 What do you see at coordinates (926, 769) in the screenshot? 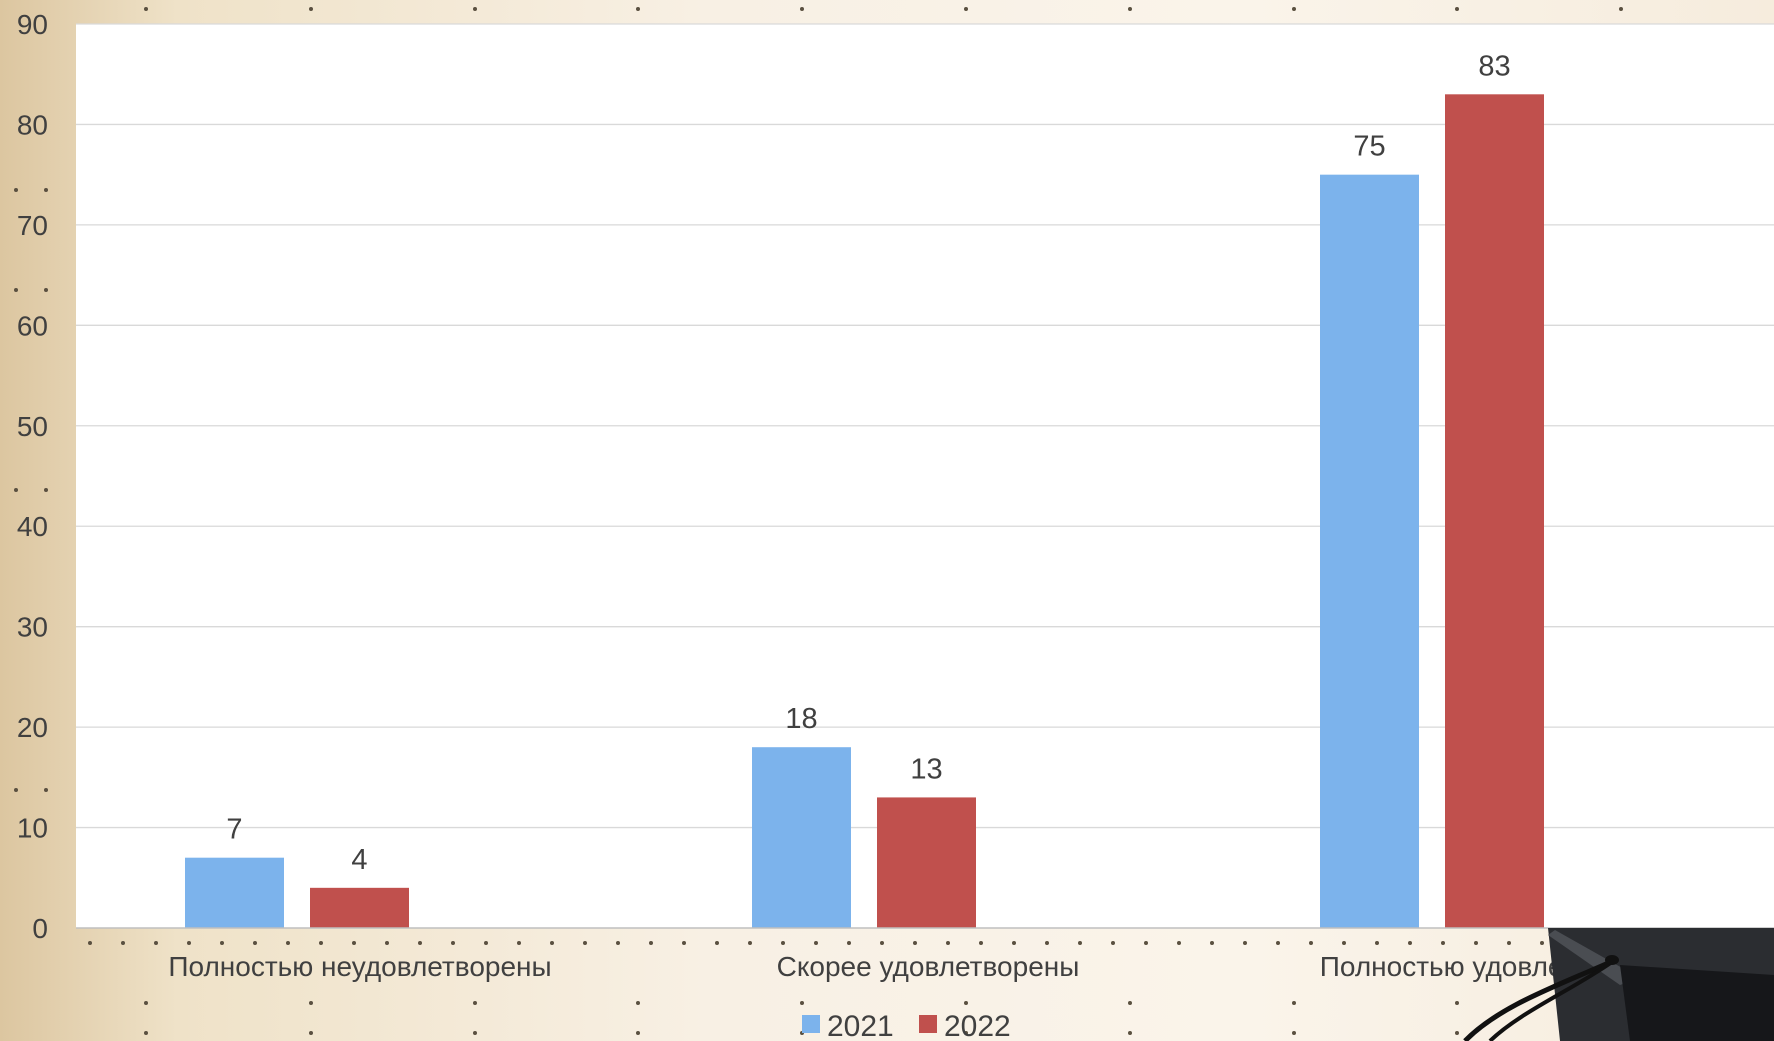
I see `data-label: 13` at bounding box center [926, 769].